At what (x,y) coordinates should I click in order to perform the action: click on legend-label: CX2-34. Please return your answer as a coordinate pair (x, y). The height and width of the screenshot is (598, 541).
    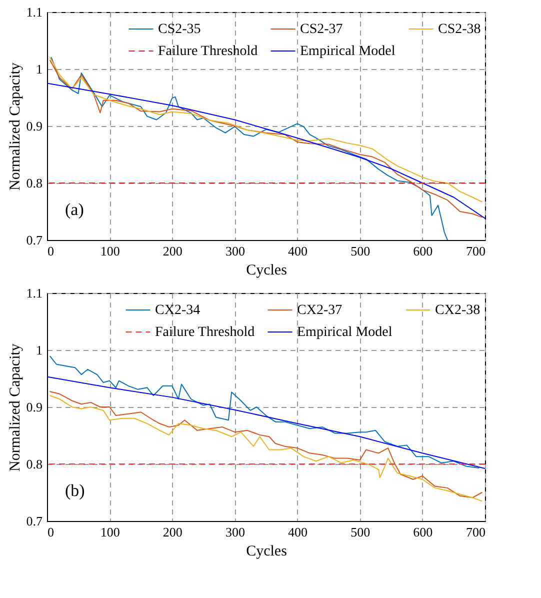
    Looking at the image, I should click on (177, 310).